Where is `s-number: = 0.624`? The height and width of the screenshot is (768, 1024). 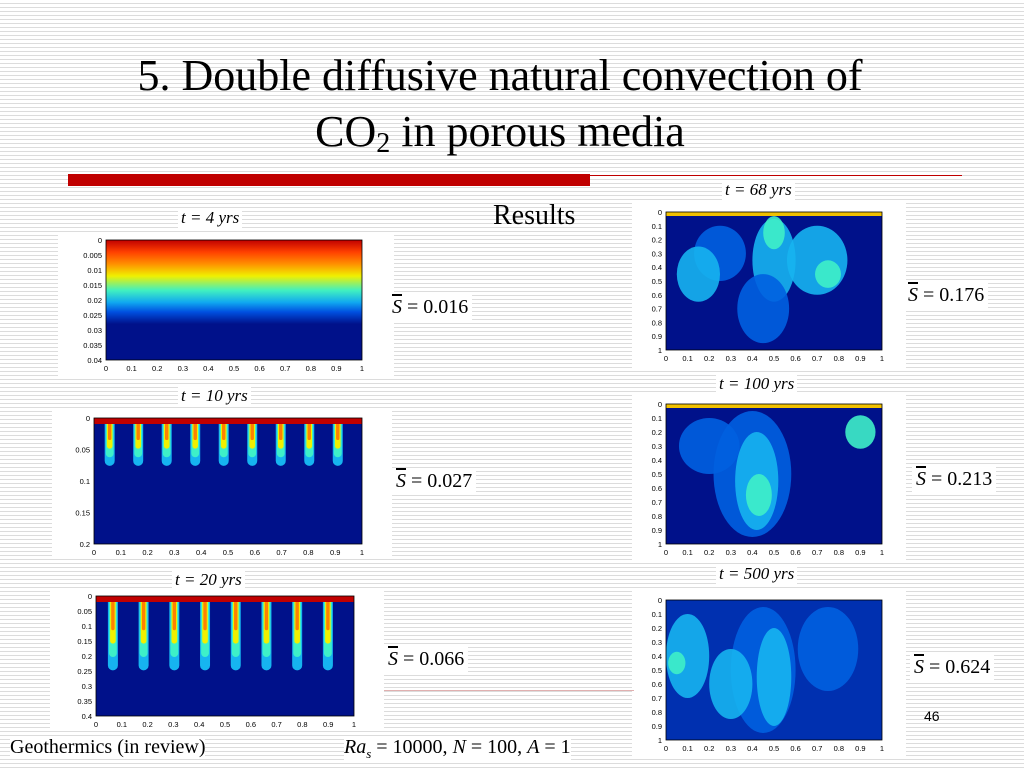
s-number: = 0.624 is located at coordinates (960, 667).